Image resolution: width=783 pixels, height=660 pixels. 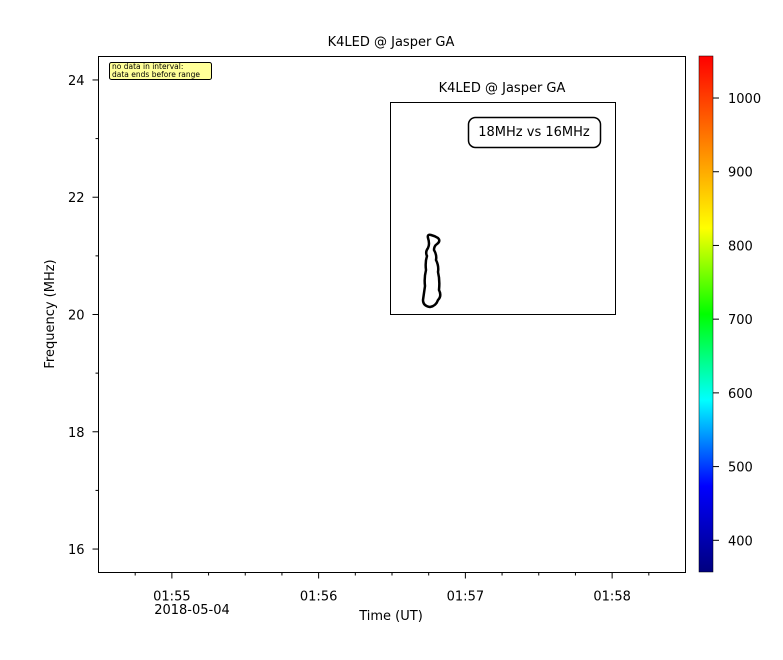 What do you see at coordinates (465, 597) in the screenshot?
I see `x-tick-label: 01:57` at bounding box center [465, 597].